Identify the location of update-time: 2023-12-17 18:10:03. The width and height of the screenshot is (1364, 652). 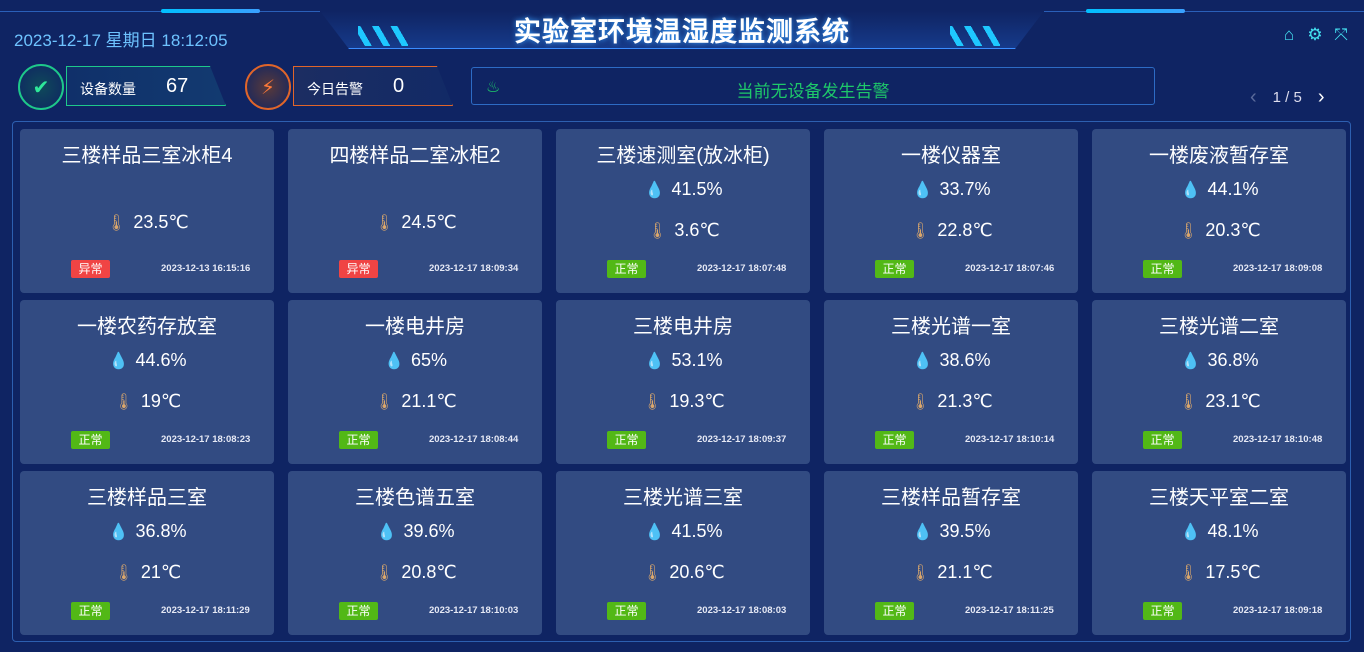
(474, 610).